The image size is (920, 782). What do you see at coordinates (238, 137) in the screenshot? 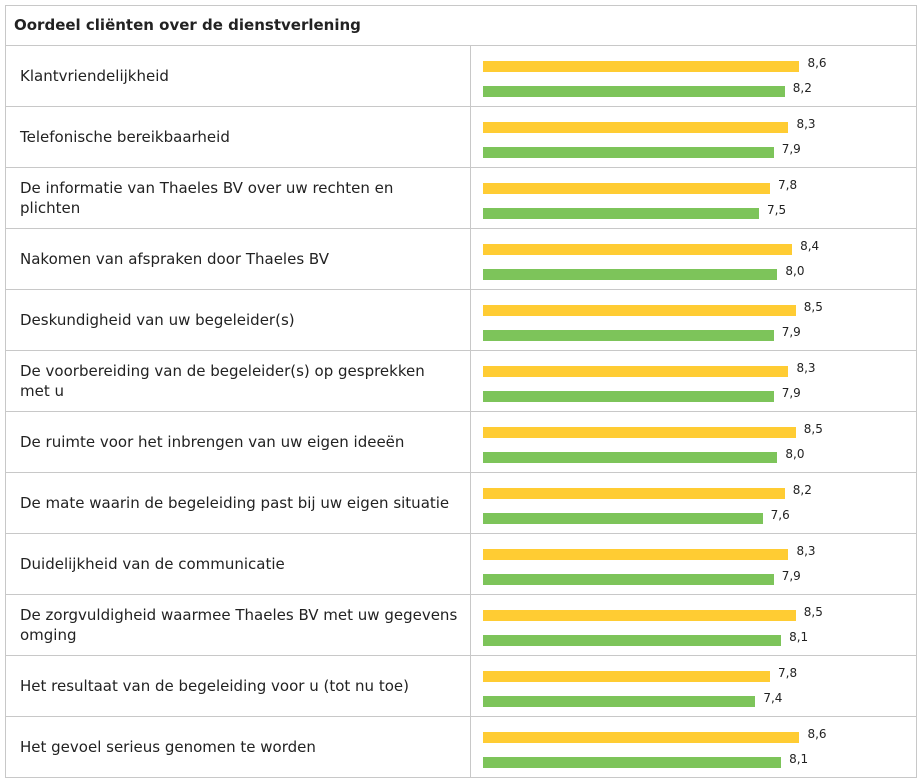
I see `row-label: Telefonische bereikbaarheid` at bounding box center [238, 137].